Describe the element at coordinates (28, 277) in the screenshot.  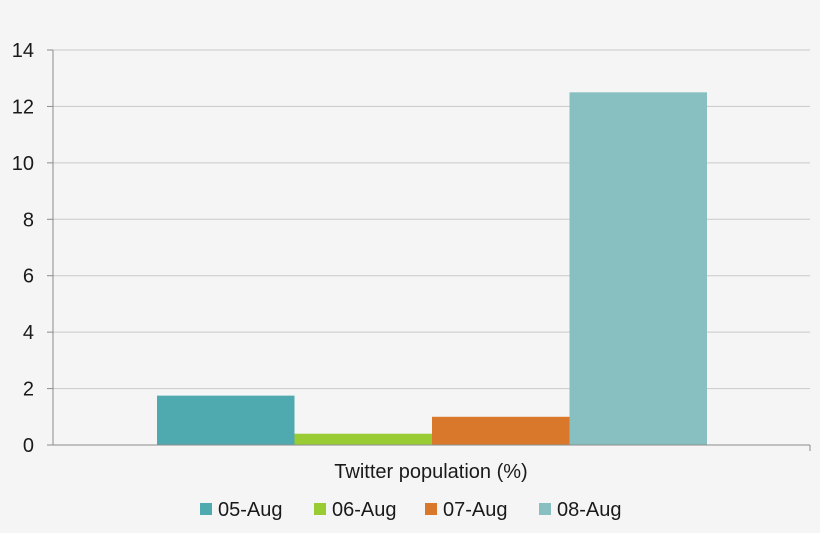
I see `y-tick-label: 6` at that location.